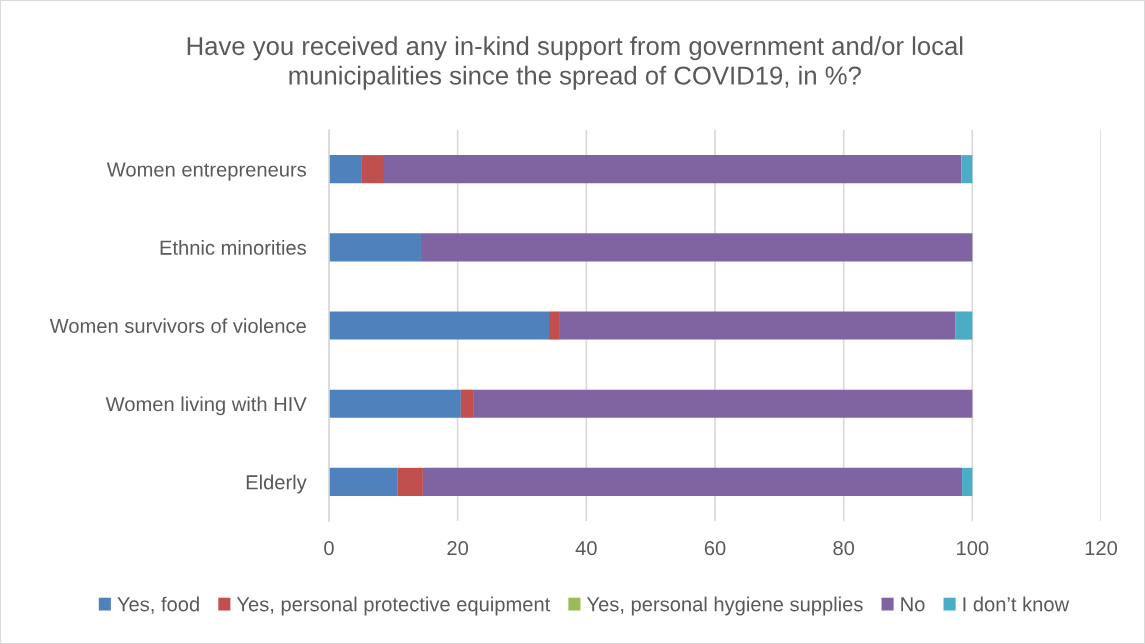 Image resolution: width=1145 pixels, height=644 pixels. What do you see at coordinates (913, 604) in the screenshot?
I see `legend-label: No` at bounding box center [913, 604].